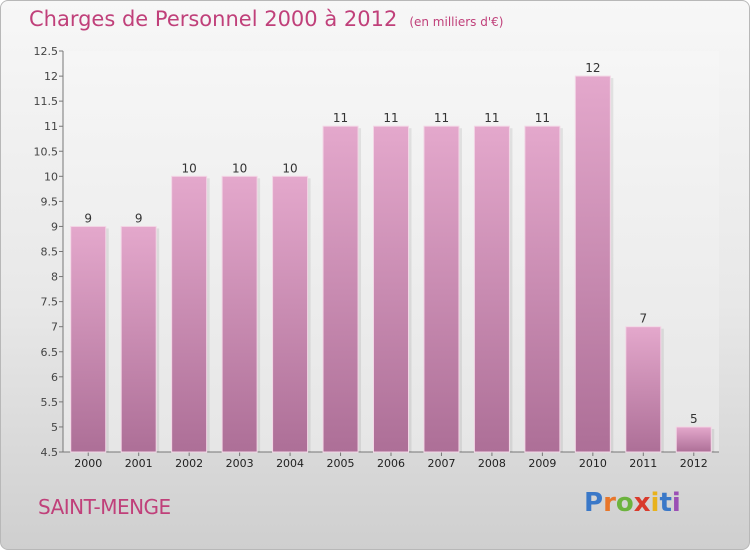 The height and width of the screenshot is (550, 750). I want to click on commune-name: SAINT-MENGE, so click(104, 507).